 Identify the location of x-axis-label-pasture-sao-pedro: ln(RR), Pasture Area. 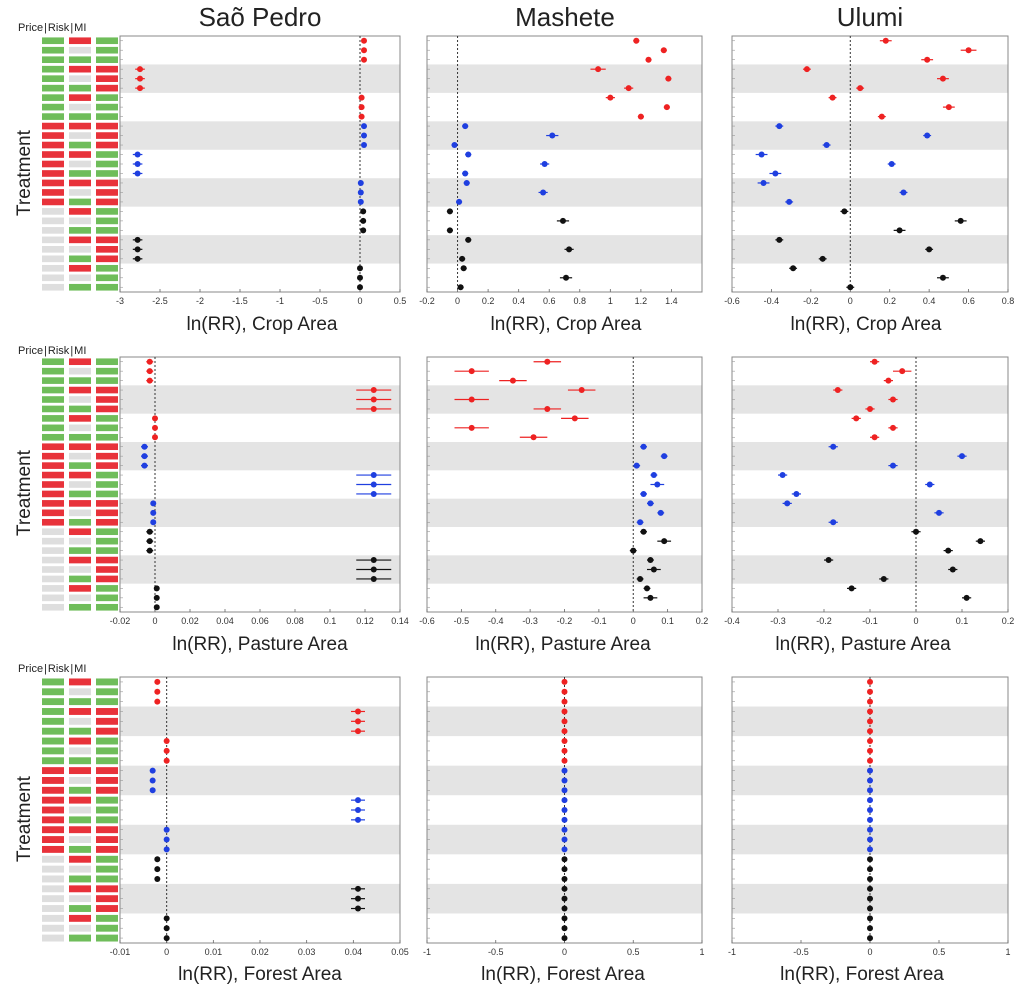
(260, 644).